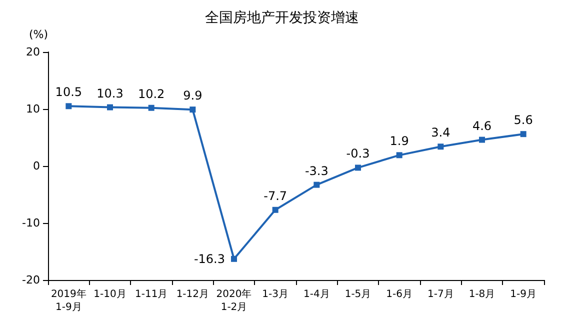 This screenshot has height=322, width=564. Describe the element at coordinates (399, 141) in the screenshot. I see `data-label: 1.9` at that location.